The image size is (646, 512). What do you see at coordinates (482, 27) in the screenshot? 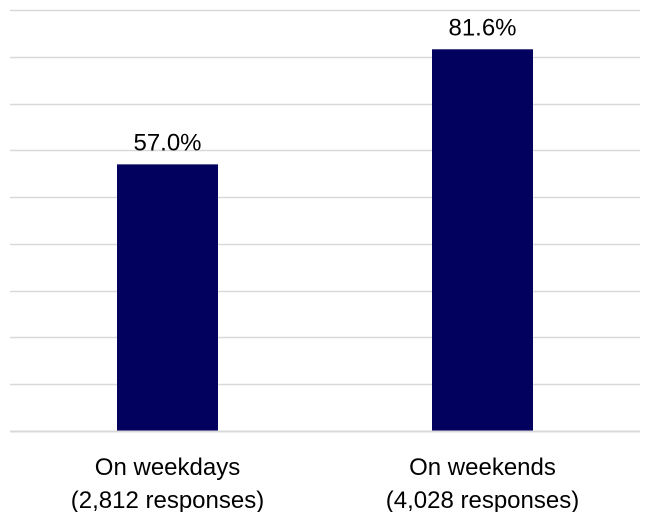
I see `data-label: 81.6%` at bounding box center [482, 27].